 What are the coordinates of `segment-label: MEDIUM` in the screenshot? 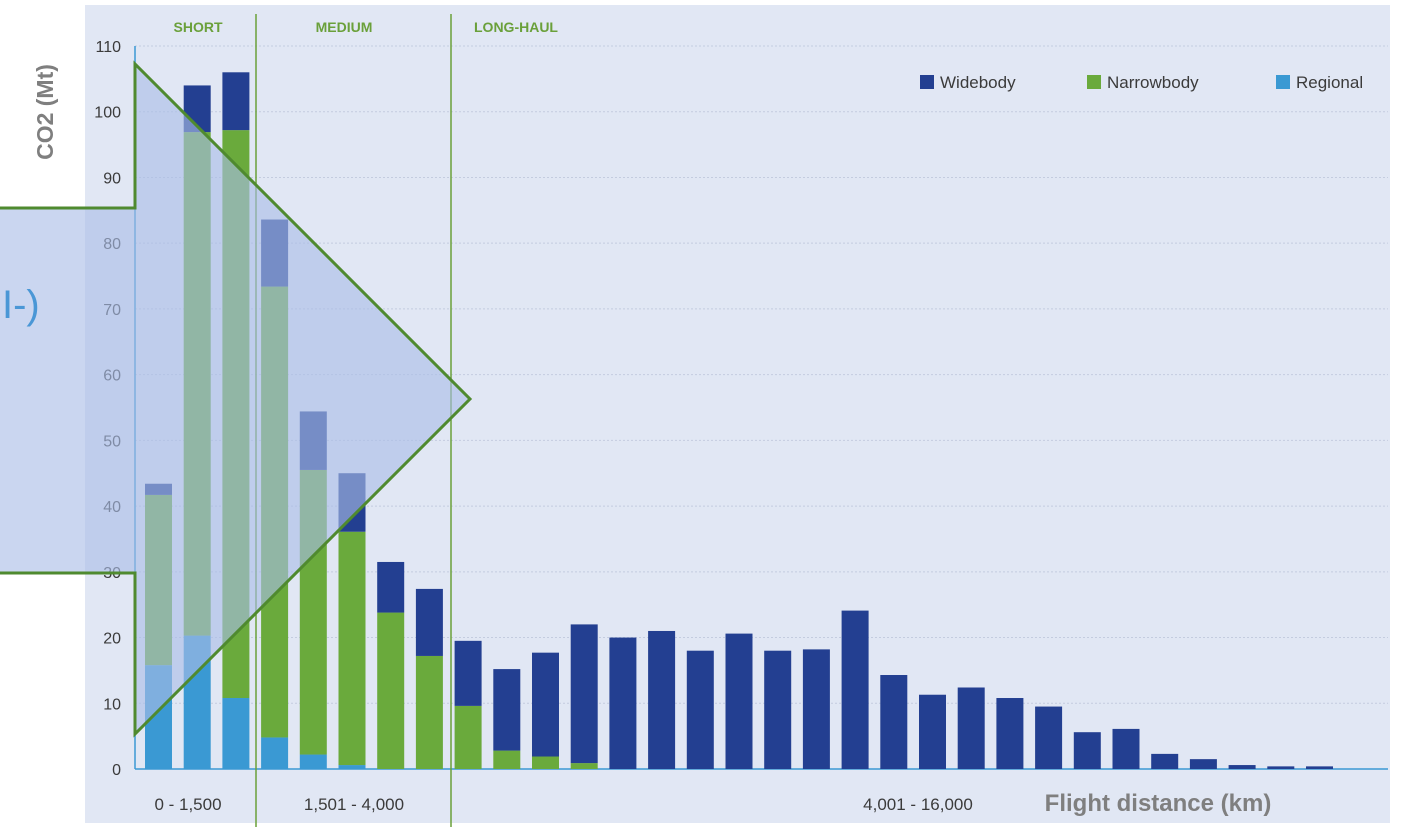 It's located at (344, 27).